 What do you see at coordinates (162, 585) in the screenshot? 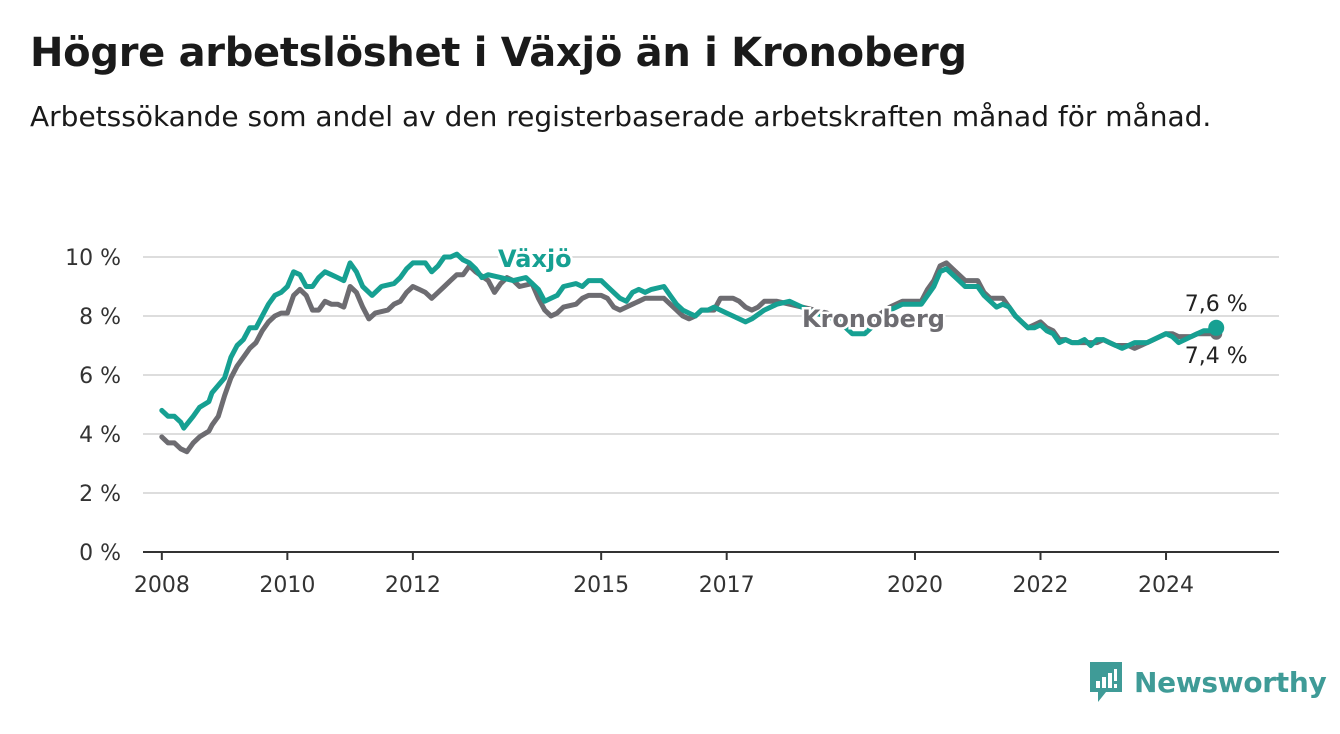
I see `x-tick-label: 2008` at bounding box center [162, 585].